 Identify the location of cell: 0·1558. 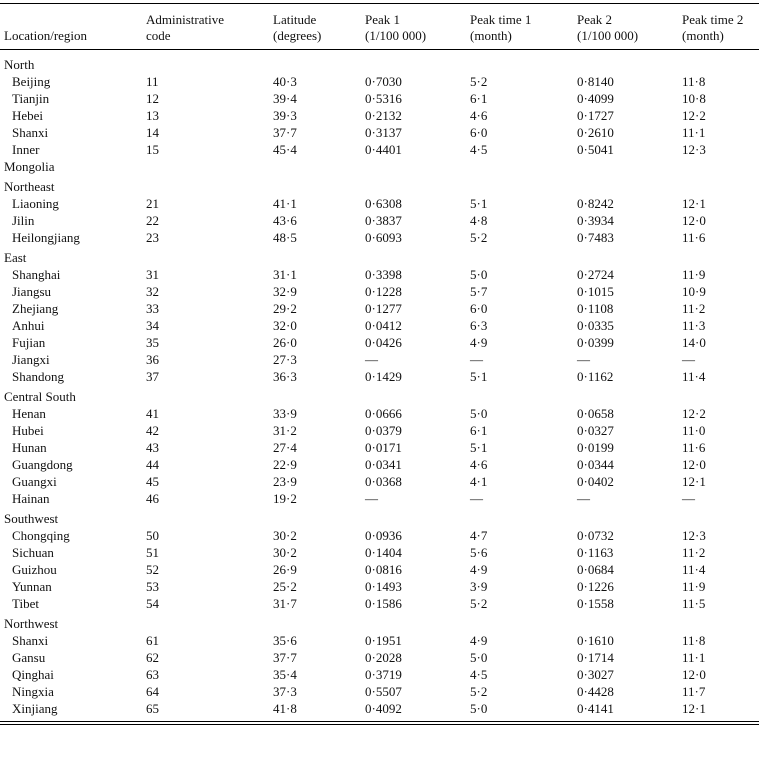
(595, 603).